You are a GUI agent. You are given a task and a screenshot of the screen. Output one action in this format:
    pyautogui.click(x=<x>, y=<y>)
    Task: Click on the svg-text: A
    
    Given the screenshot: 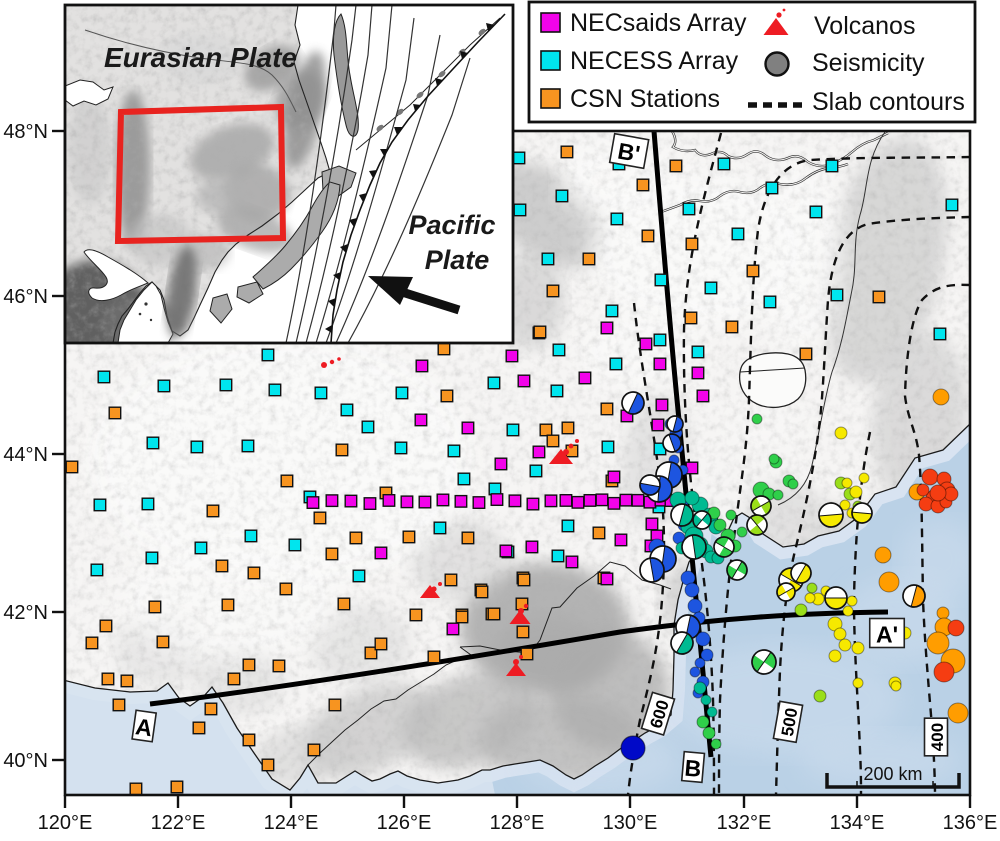 What is the action you would take?
    pyautogui.click(x=144, y=727)
    